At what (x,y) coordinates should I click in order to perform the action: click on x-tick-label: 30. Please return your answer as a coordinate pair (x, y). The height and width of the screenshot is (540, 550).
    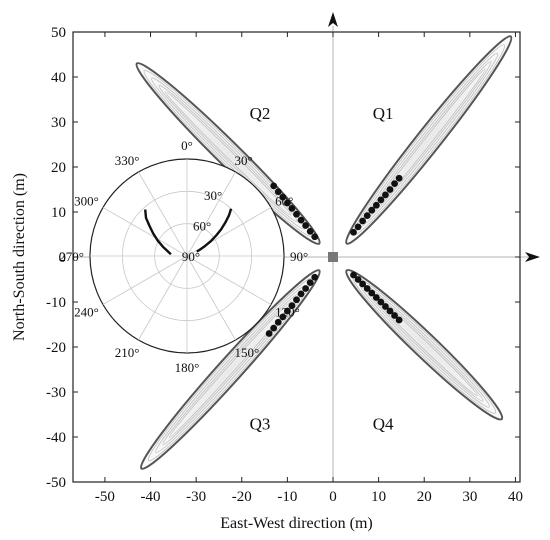
    Looking at the image, I should click on (469, 497).